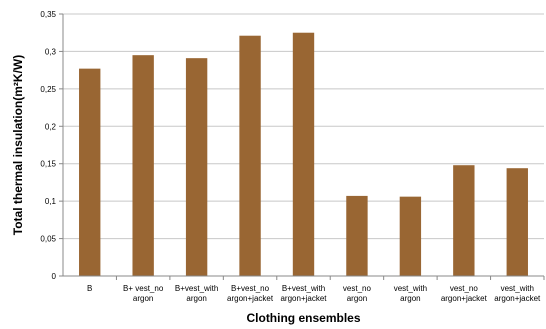 The image size is (546, 329). I want to click on x-category-label: vest_with argon, so click(410, 293).